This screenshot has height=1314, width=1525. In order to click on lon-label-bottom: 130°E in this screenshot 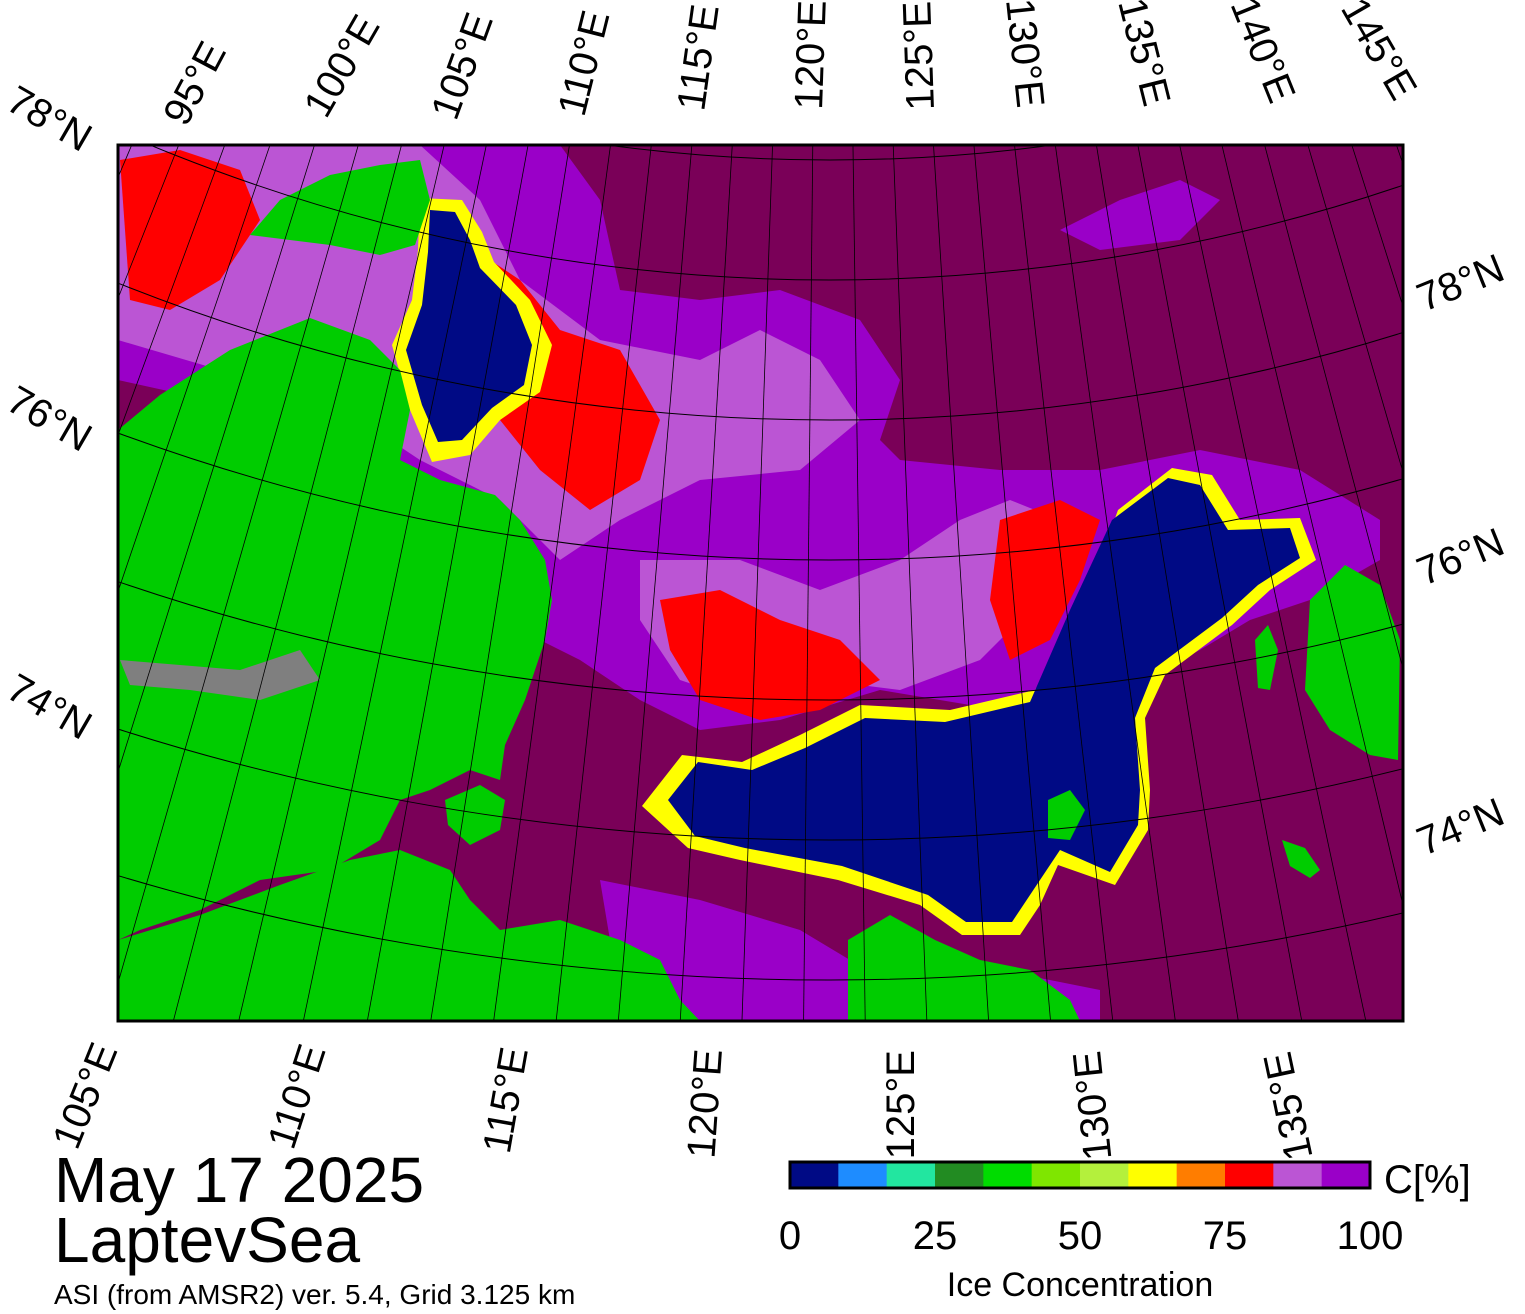, I will do `click(1092, 1105)`.